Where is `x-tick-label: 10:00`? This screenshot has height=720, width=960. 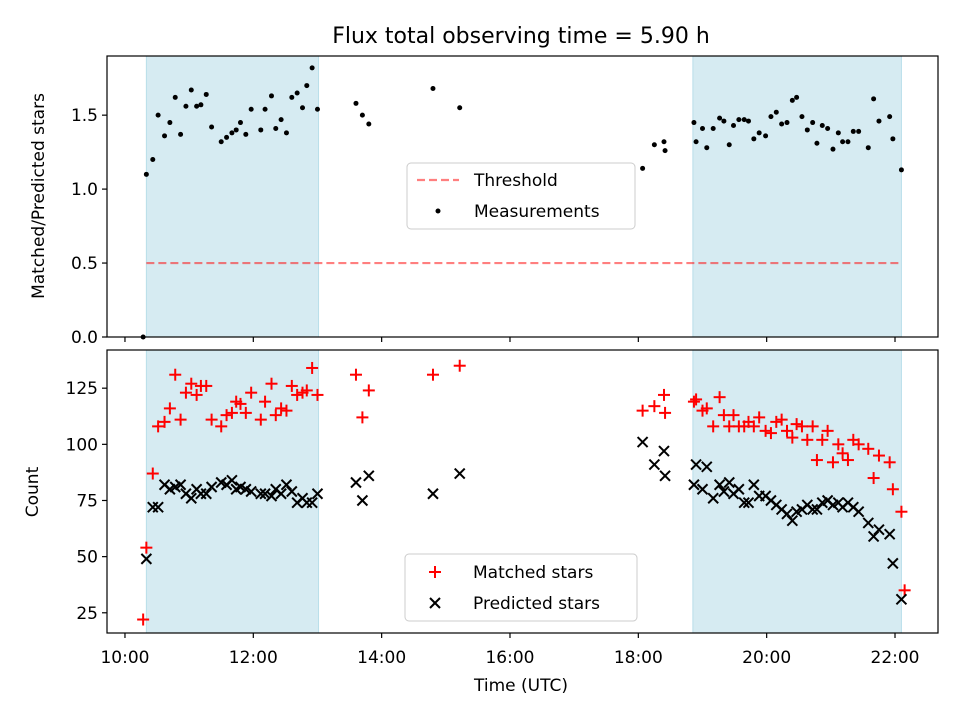
x-tick-label: 10:00 is located at coordinates (124, 658).